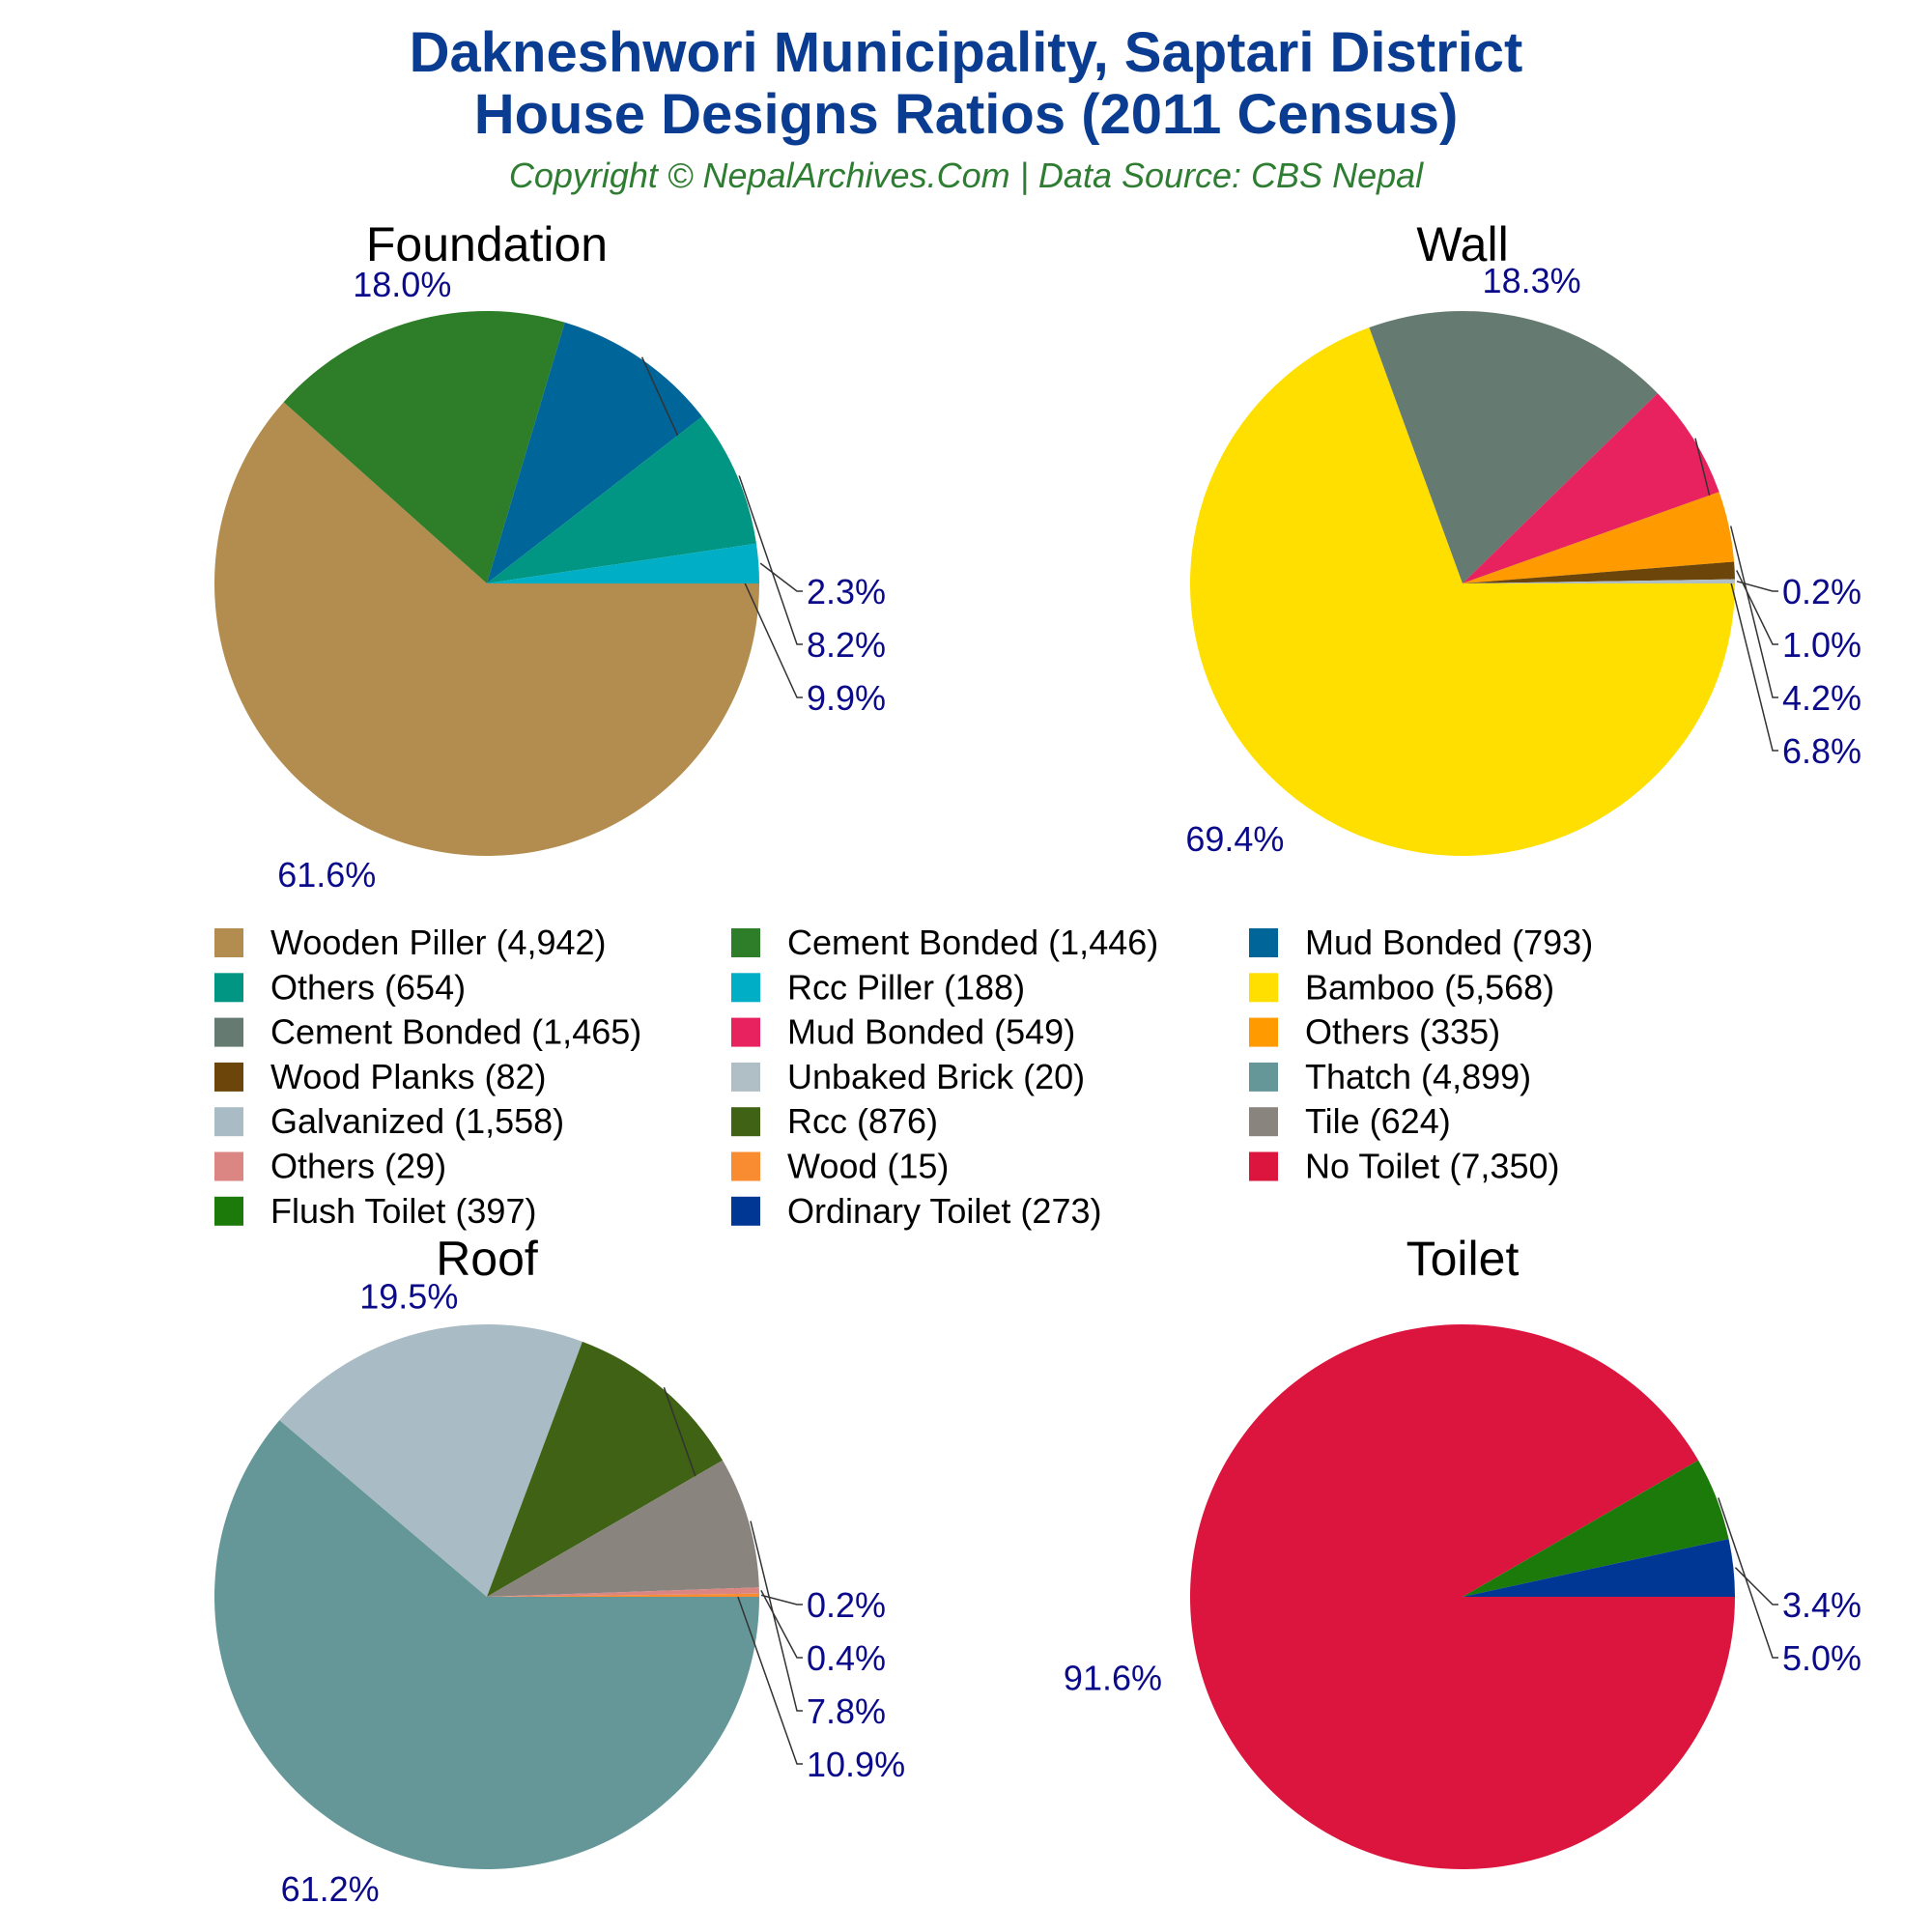  What do you see at coordinates (846, 698) in the screenshot?
I see `percent-label: 9.9%` at bounding box center [846, 698].